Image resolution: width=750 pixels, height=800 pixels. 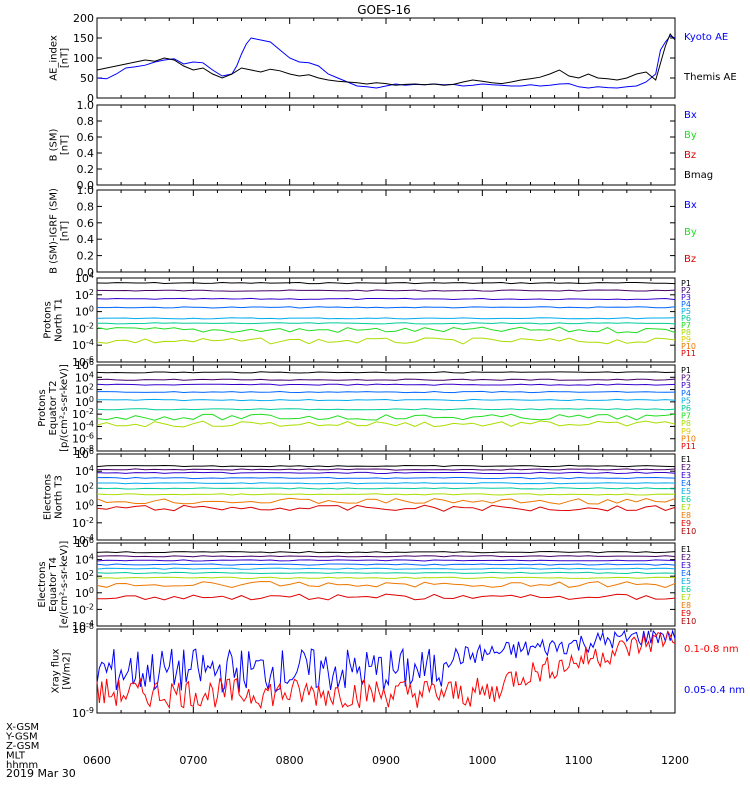 I want to click on y-axis-title: Electrons Equator T4 [e/(cm²-s-sr-keV)], so click(x=53, y=585).